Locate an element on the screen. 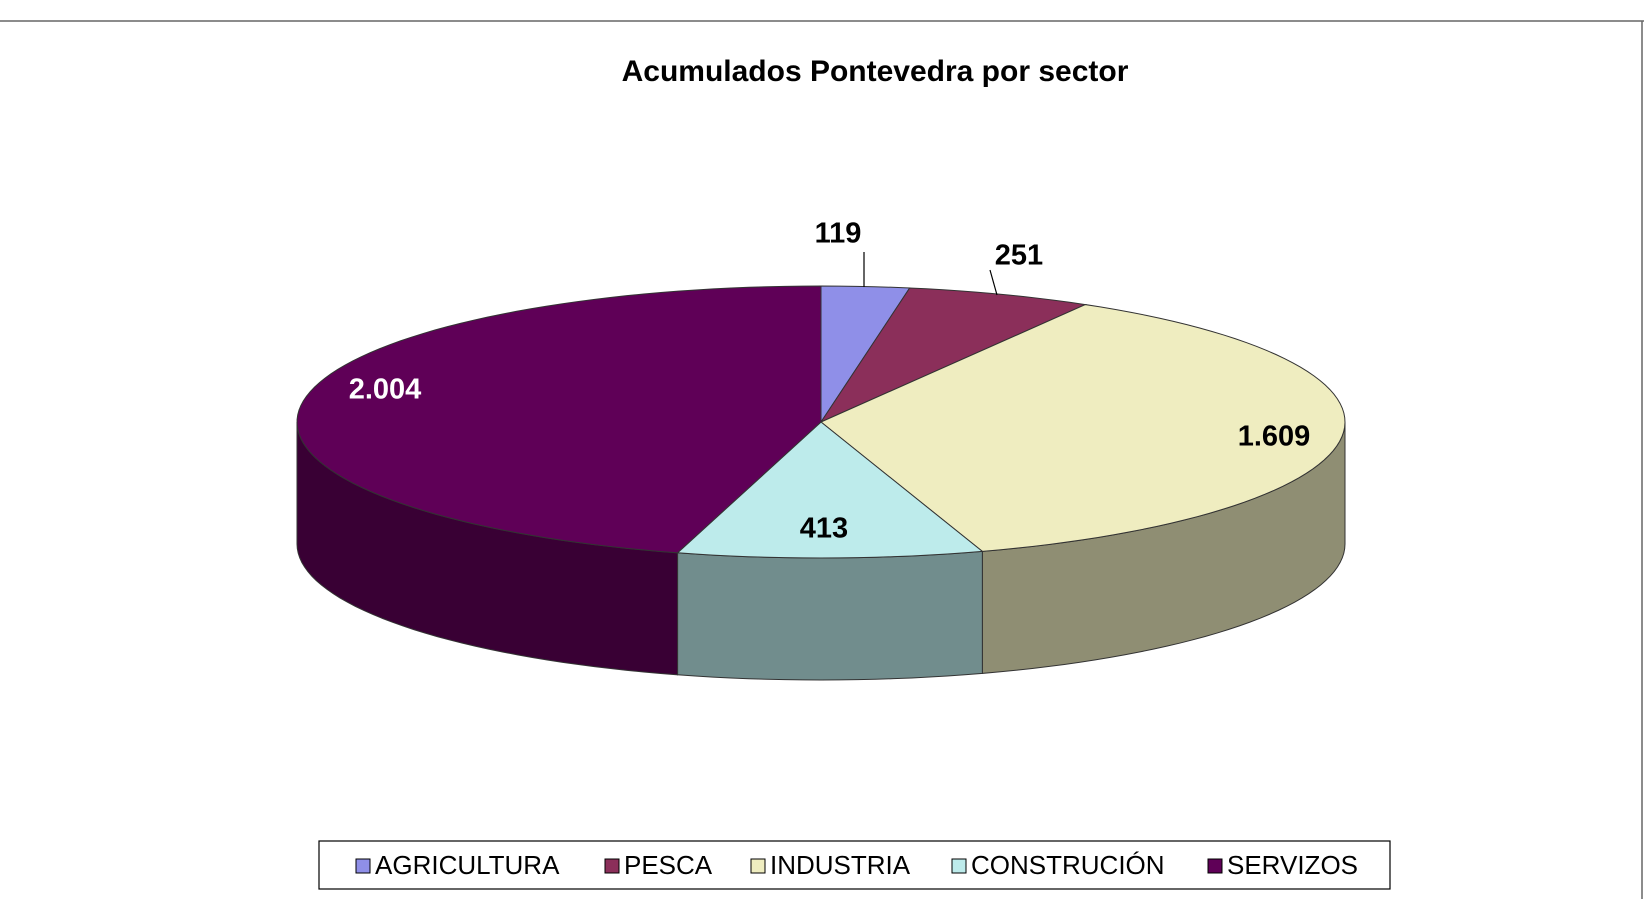 This screenshot has width=1644, height=899. legend-label: CONSTRUCIÓN is located at coordinates (1068, 865).